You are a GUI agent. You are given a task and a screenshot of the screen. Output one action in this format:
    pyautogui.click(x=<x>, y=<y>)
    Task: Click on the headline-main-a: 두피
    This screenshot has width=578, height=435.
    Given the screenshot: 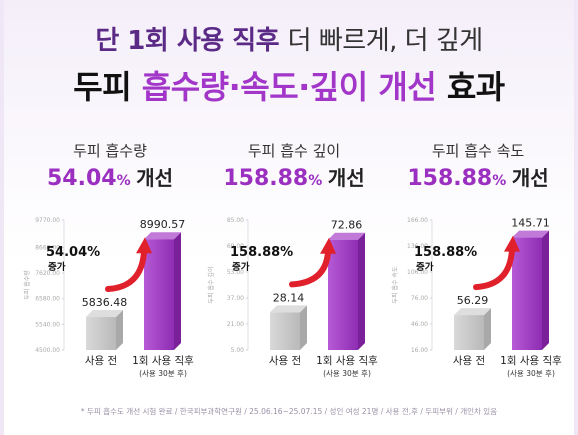 What is the action you would take?
    pyautogui.click(x=102, y=87)
    